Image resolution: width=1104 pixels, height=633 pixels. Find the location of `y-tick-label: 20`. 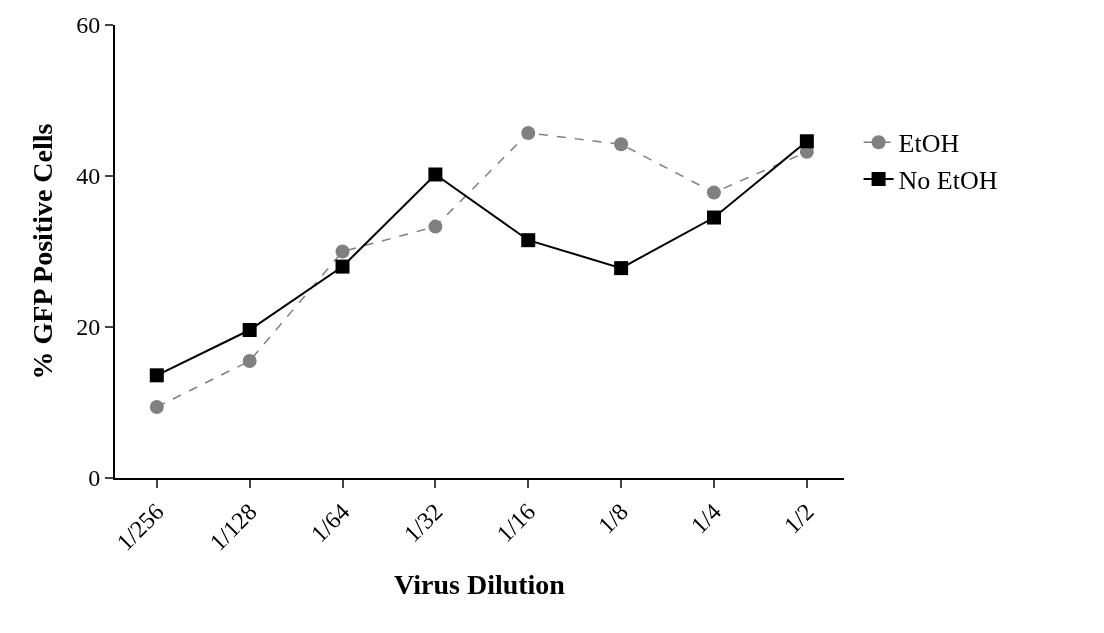

y-tick-label: 20 is located at coordinates (88, 327).